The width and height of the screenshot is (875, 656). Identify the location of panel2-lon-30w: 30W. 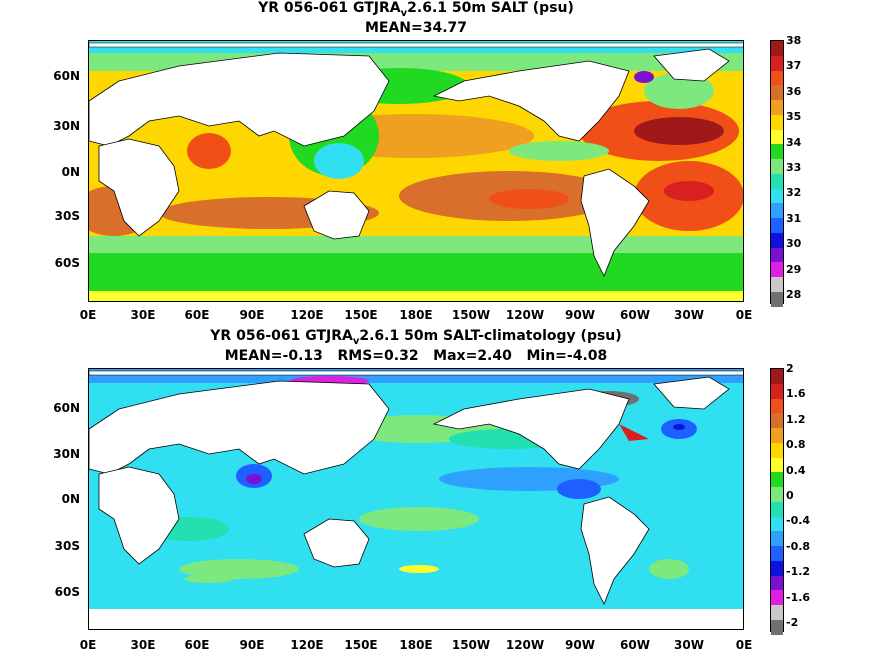
(689, 645).